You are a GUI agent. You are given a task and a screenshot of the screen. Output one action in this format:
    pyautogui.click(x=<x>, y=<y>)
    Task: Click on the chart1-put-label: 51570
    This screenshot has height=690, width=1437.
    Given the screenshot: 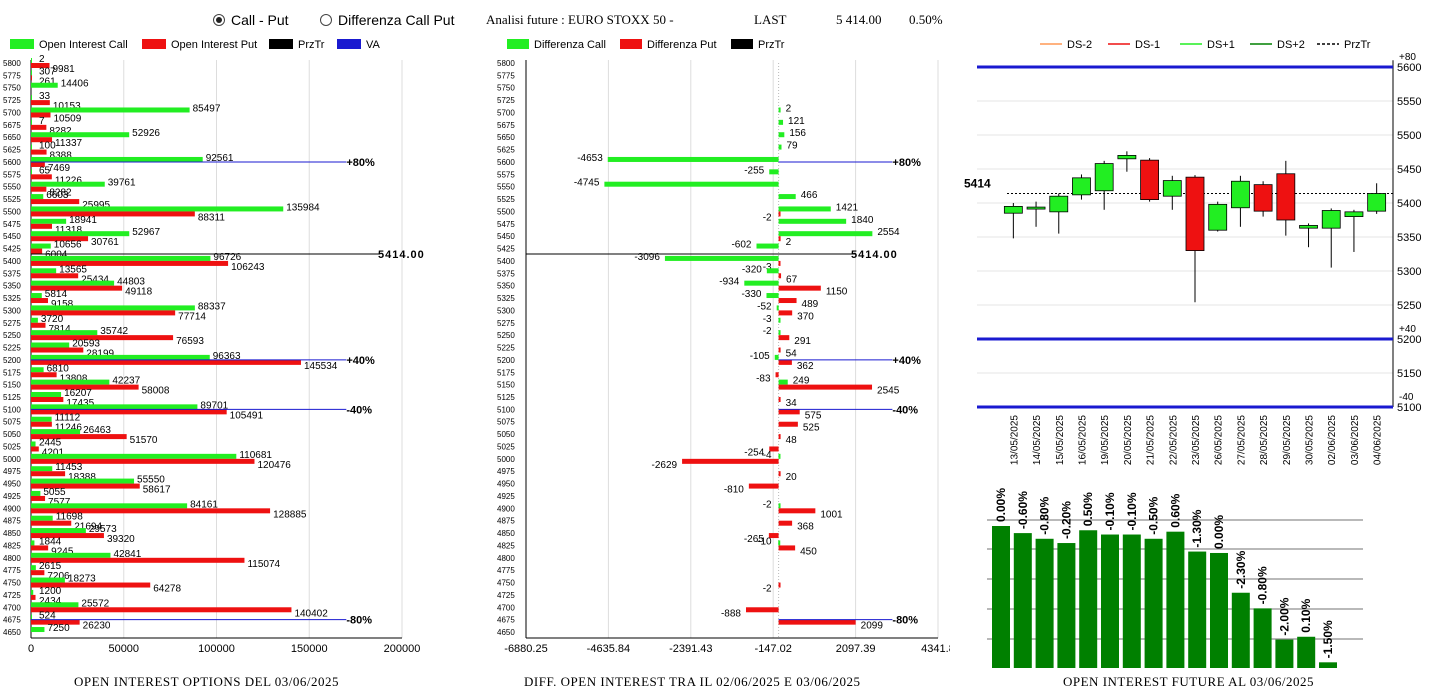 What is the action you would take?
    pyautogui.click(x=144, y=440)
    